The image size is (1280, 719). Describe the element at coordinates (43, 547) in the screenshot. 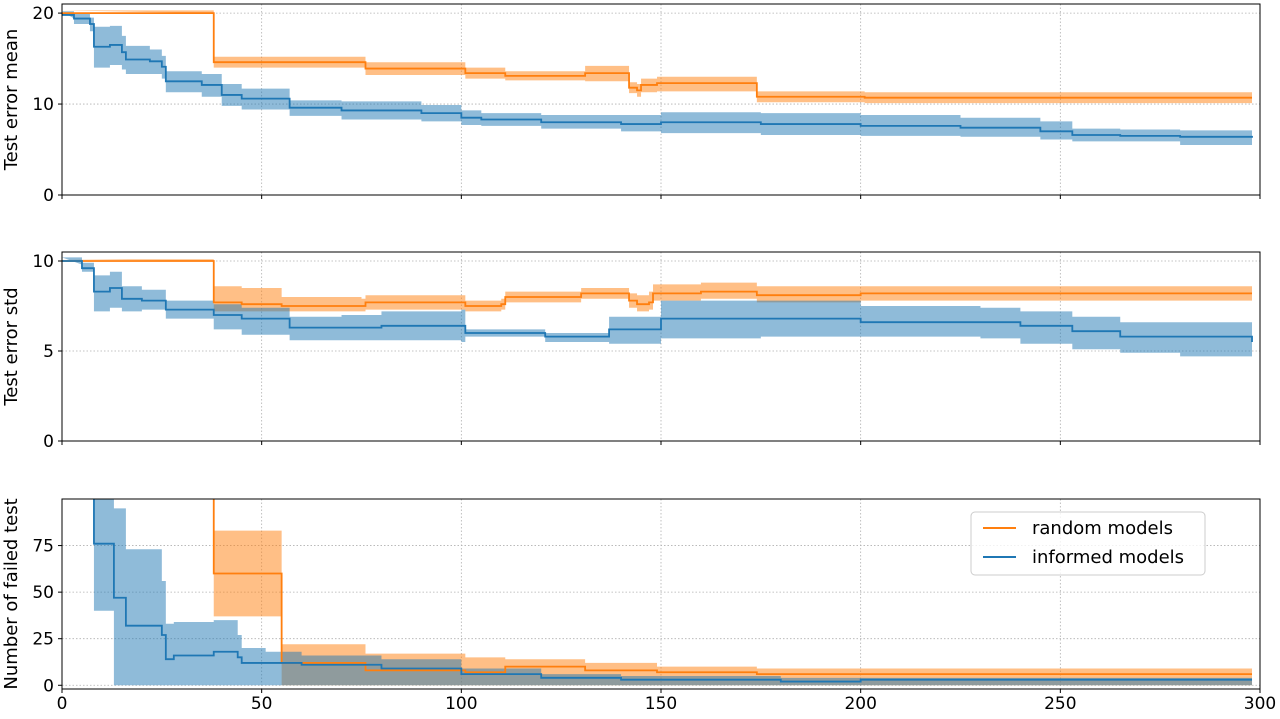

I see `y-tick-label: 75` at that location.